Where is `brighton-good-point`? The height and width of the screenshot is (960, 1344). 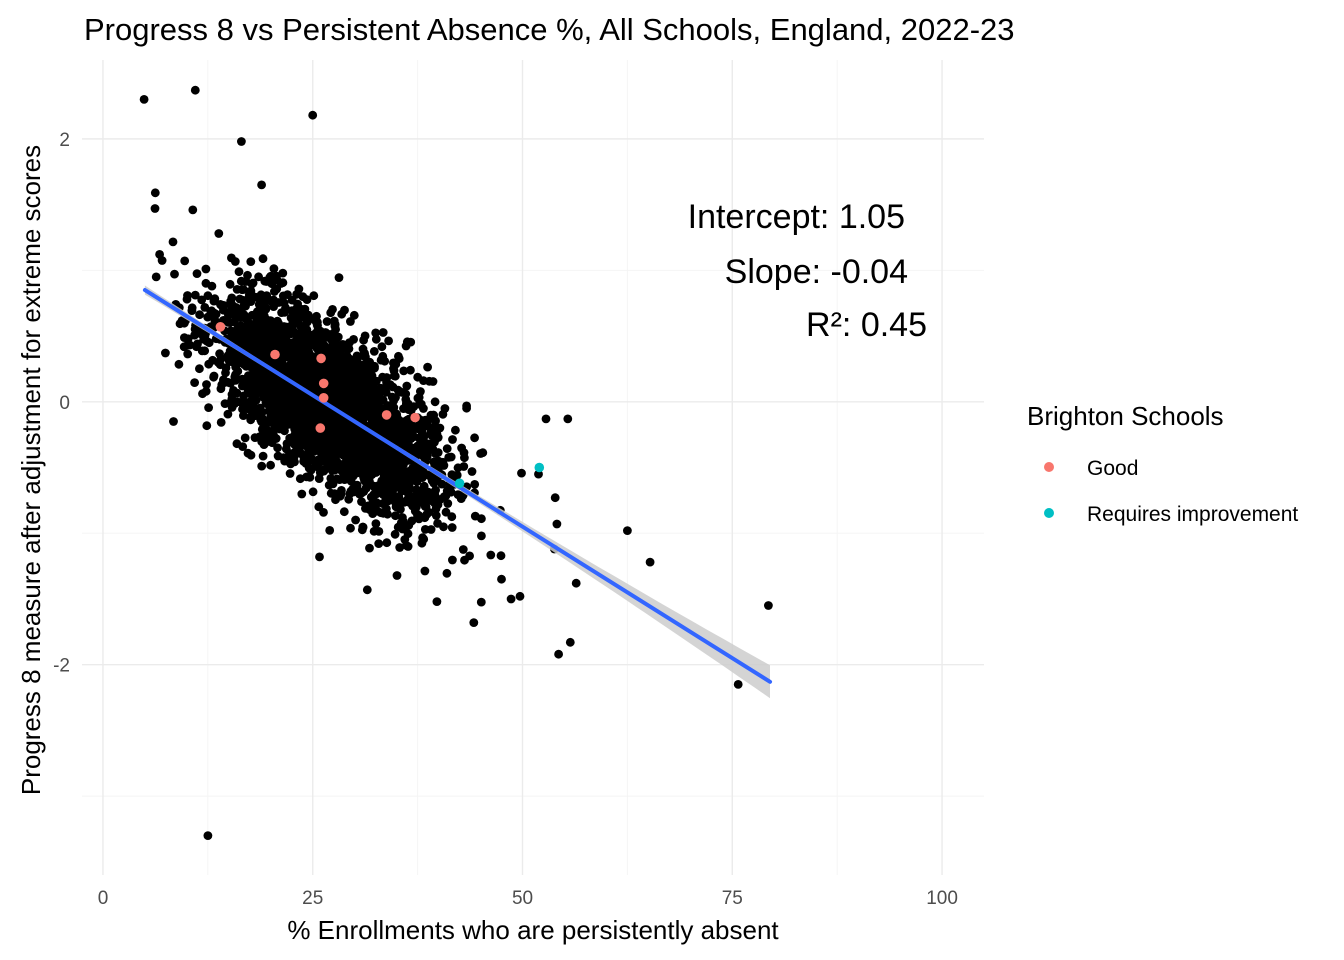
brighton-good-point is located at coordinates (321, 358).